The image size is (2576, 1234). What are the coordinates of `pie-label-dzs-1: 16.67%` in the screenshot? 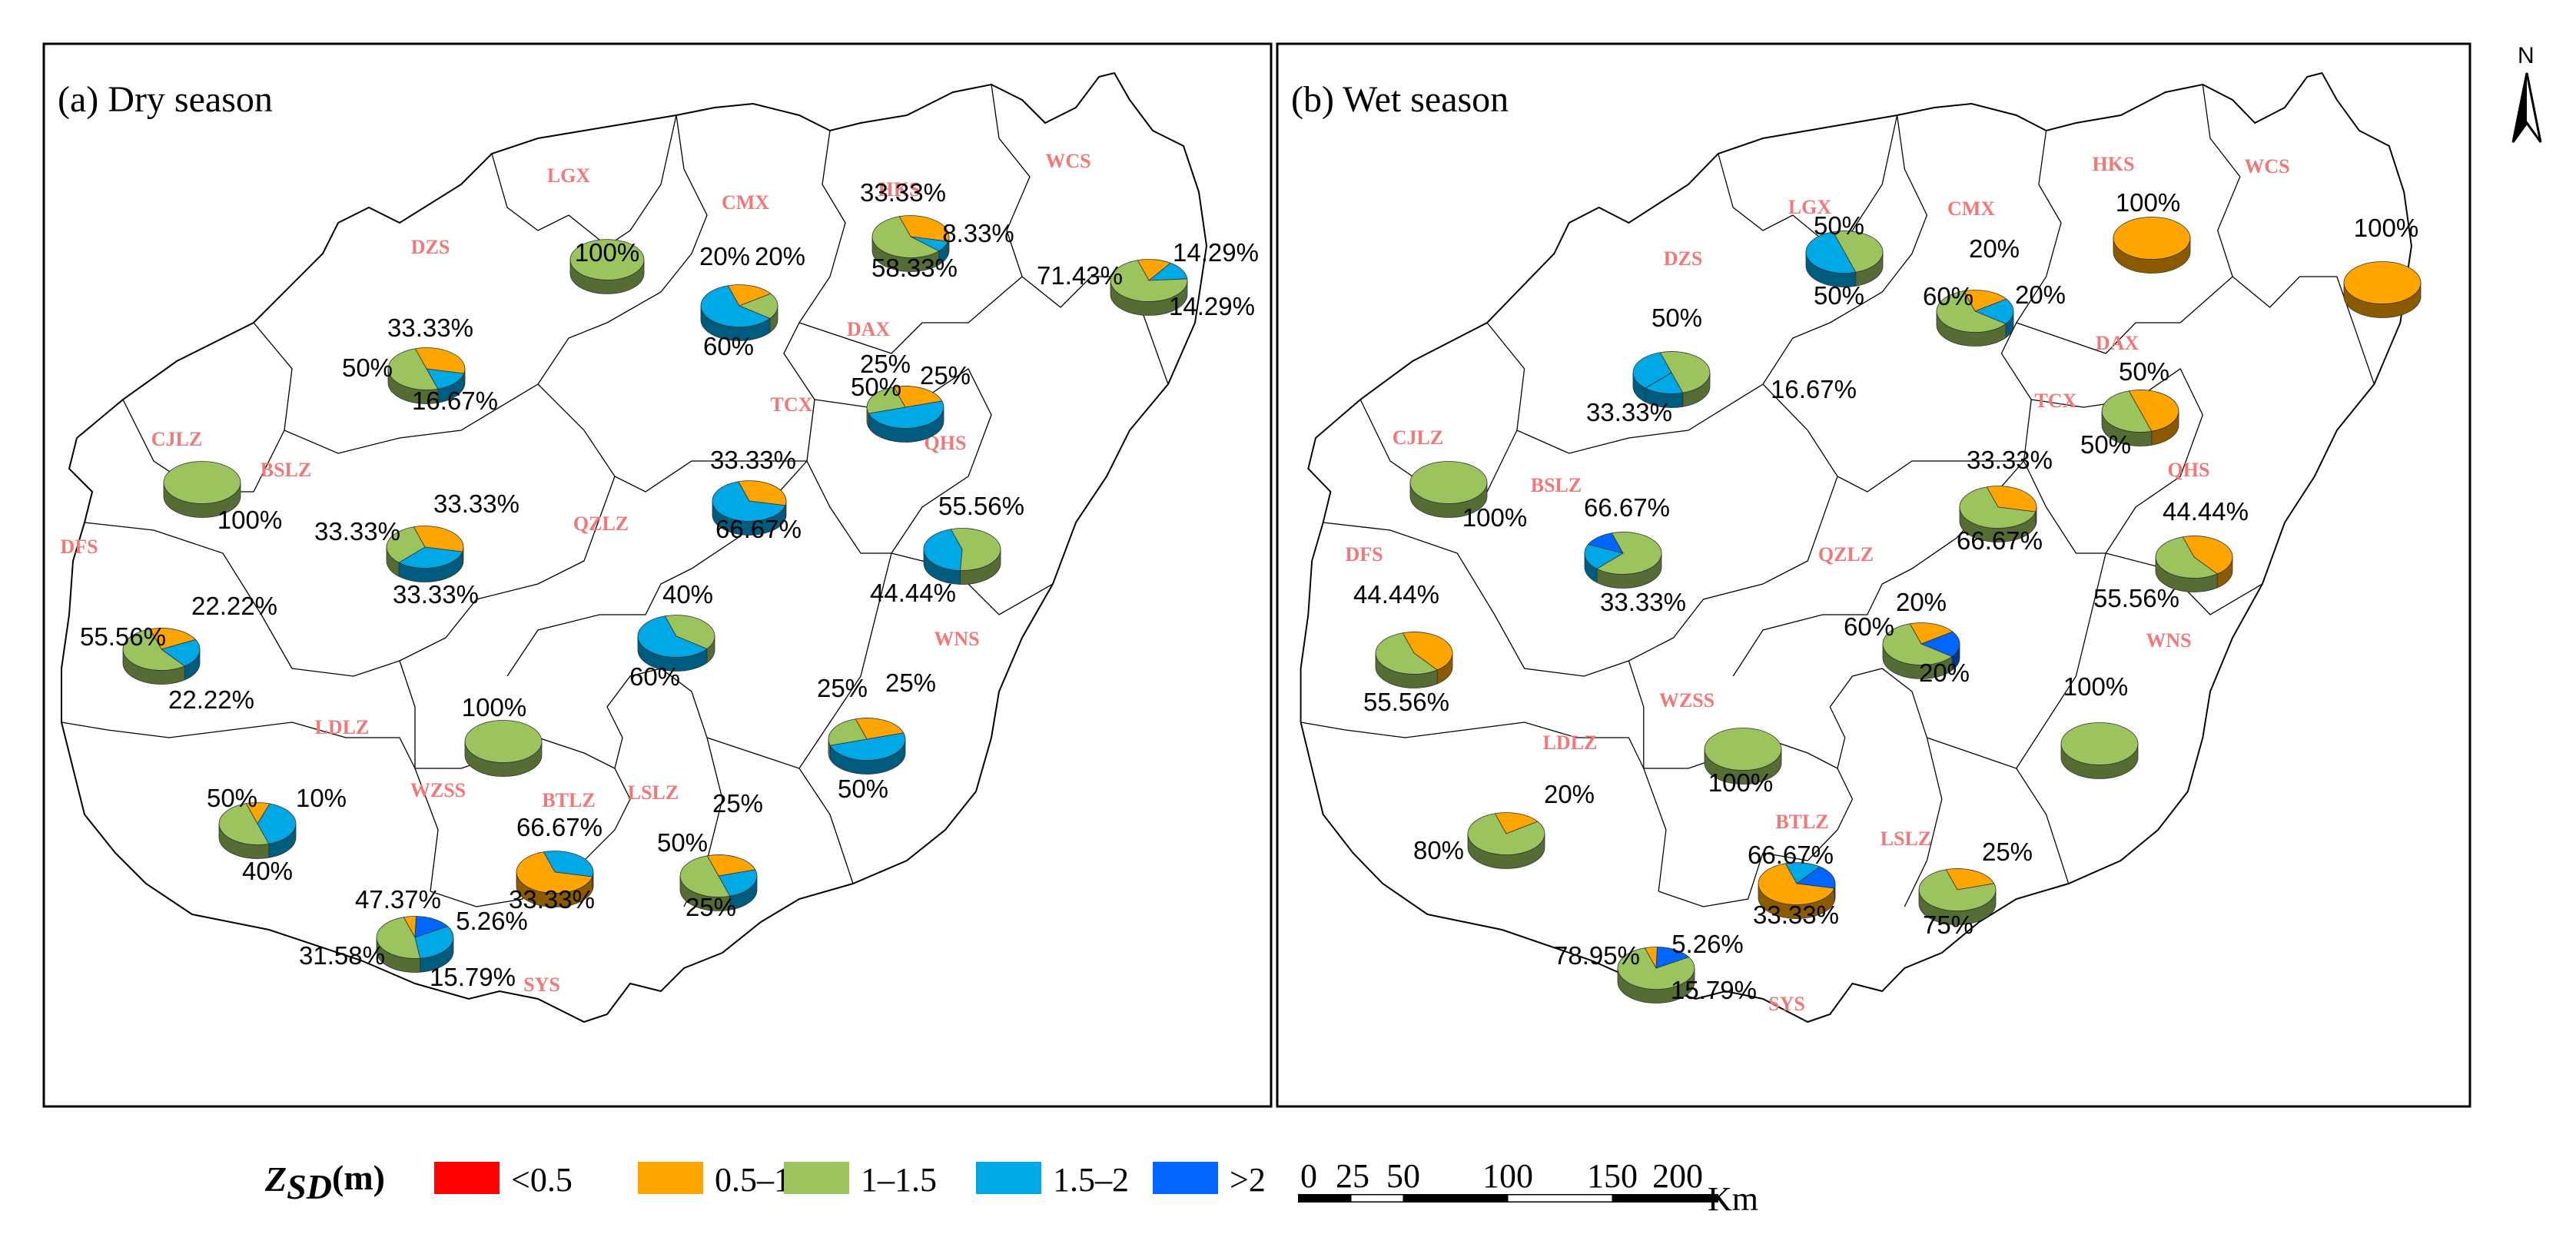 It's located at (1814, 389).